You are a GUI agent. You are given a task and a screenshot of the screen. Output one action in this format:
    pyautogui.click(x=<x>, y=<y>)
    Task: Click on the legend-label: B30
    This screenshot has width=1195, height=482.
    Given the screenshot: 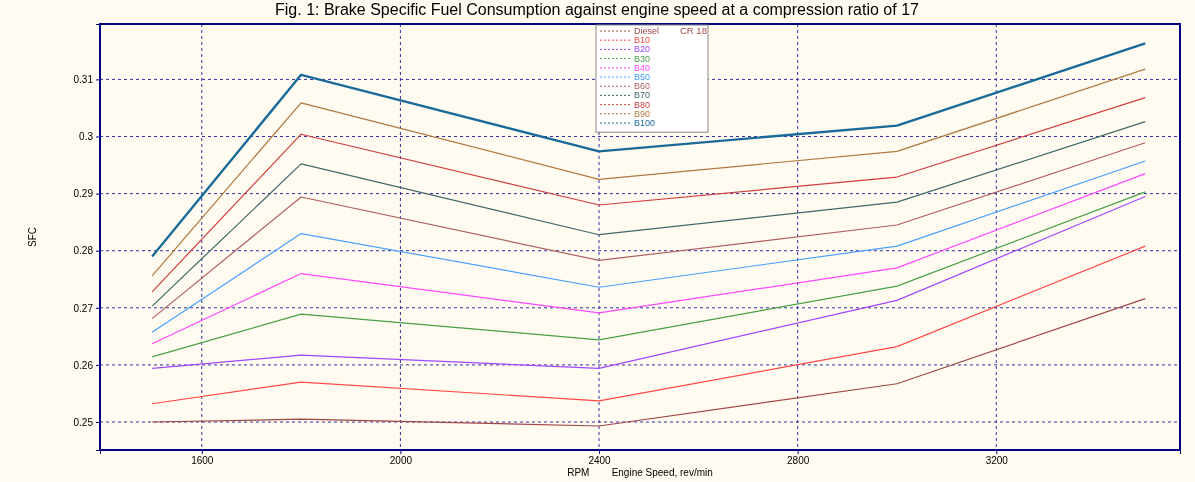 What is the action you would take?
    pyautogui.click(x=642, y=58)
    